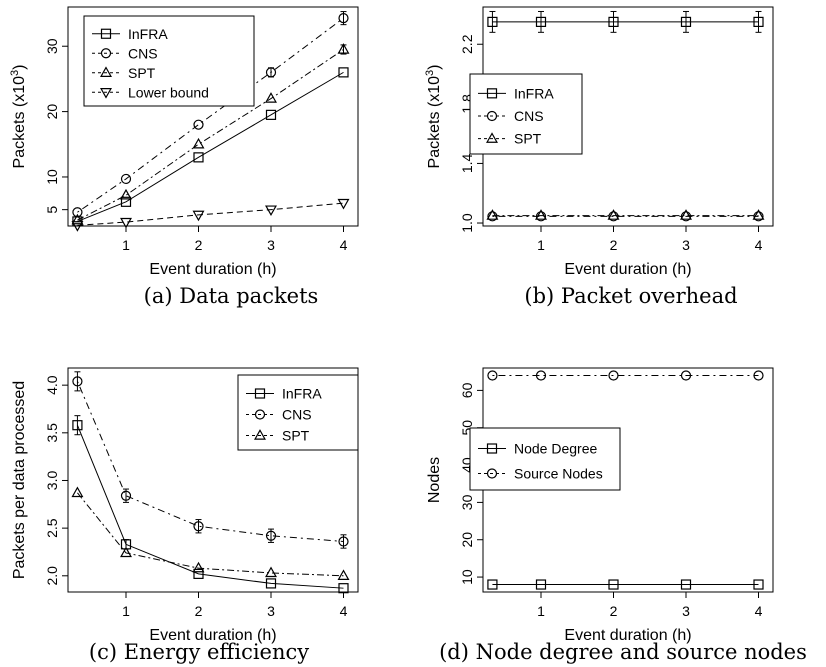  I want to click on series-node-degree, so click(625, 584).